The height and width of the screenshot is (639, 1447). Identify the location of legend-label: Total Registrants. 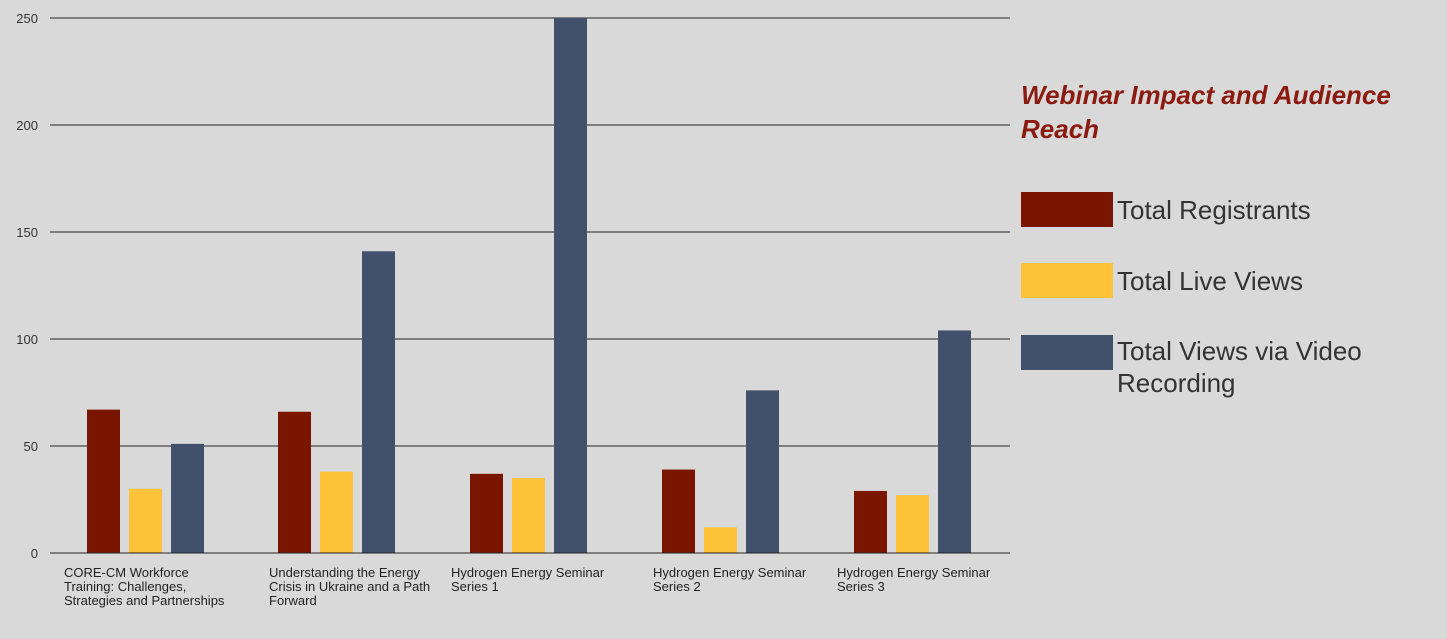
(1267, 210).